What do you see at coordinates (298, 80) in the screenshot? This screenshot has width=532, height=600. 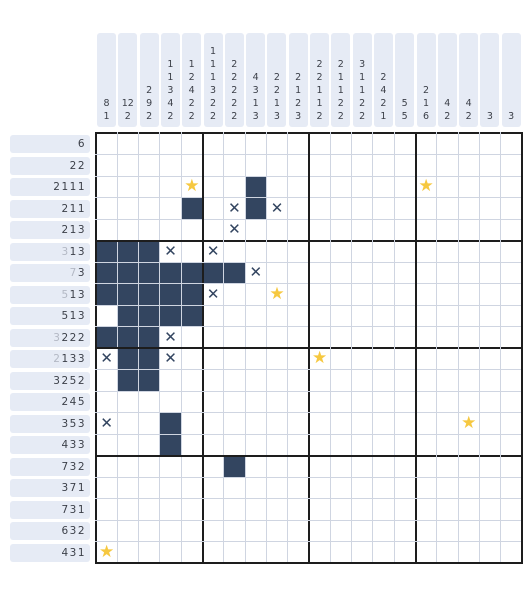 I see `column-clue-10: 2 1 2 3` at bounding box center [298, 80].